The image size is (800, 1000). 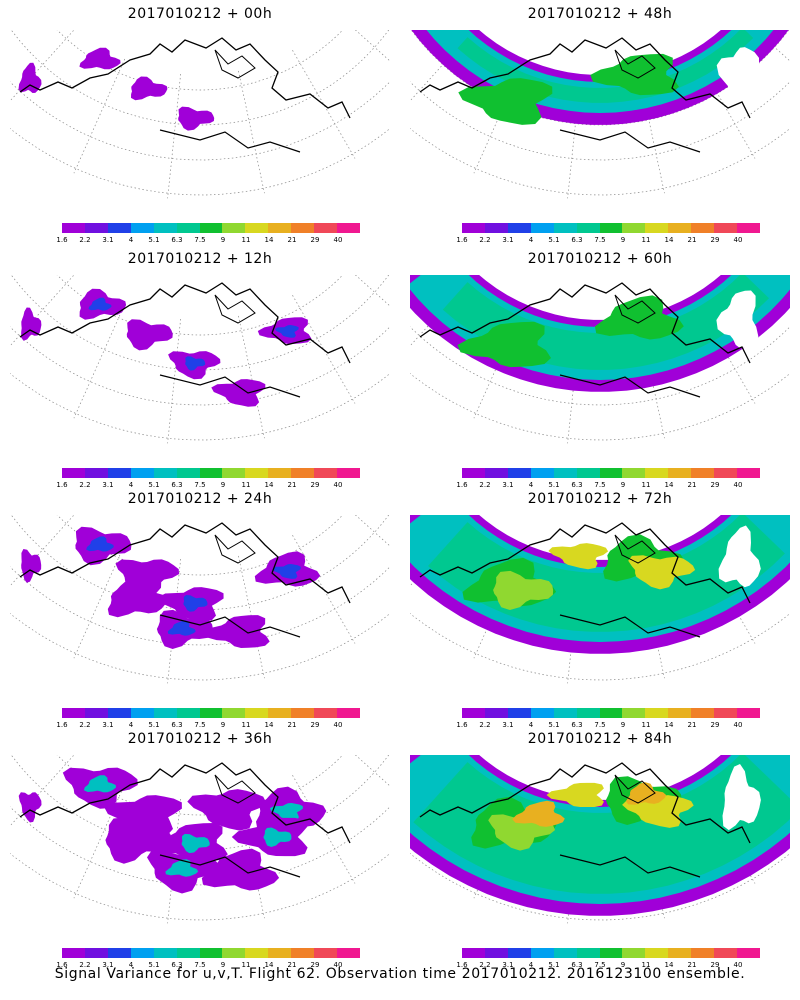 What do you see at coordinates (600, 359) in the screenshot?
I see `variance-map` at bounding box center [600, 359].